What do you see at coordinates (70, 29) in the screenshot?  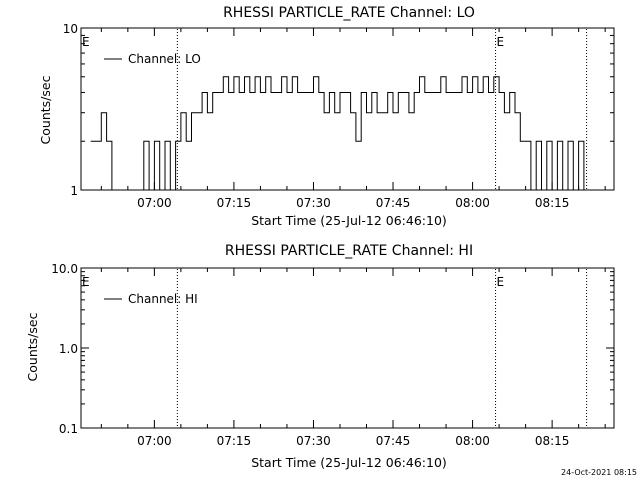 I see `y-tick-label: 10` at bounding box center [70, 29].